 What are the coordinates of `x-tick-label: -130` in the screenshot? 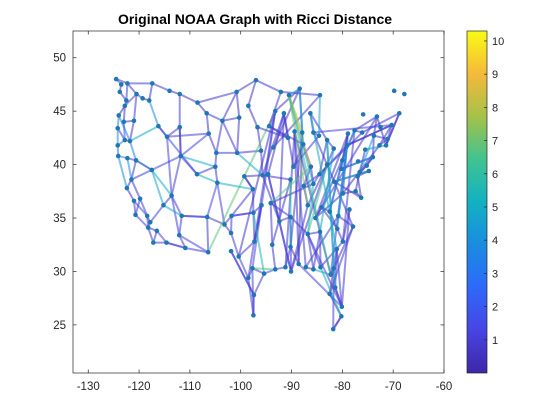 It's located at (88, 387).